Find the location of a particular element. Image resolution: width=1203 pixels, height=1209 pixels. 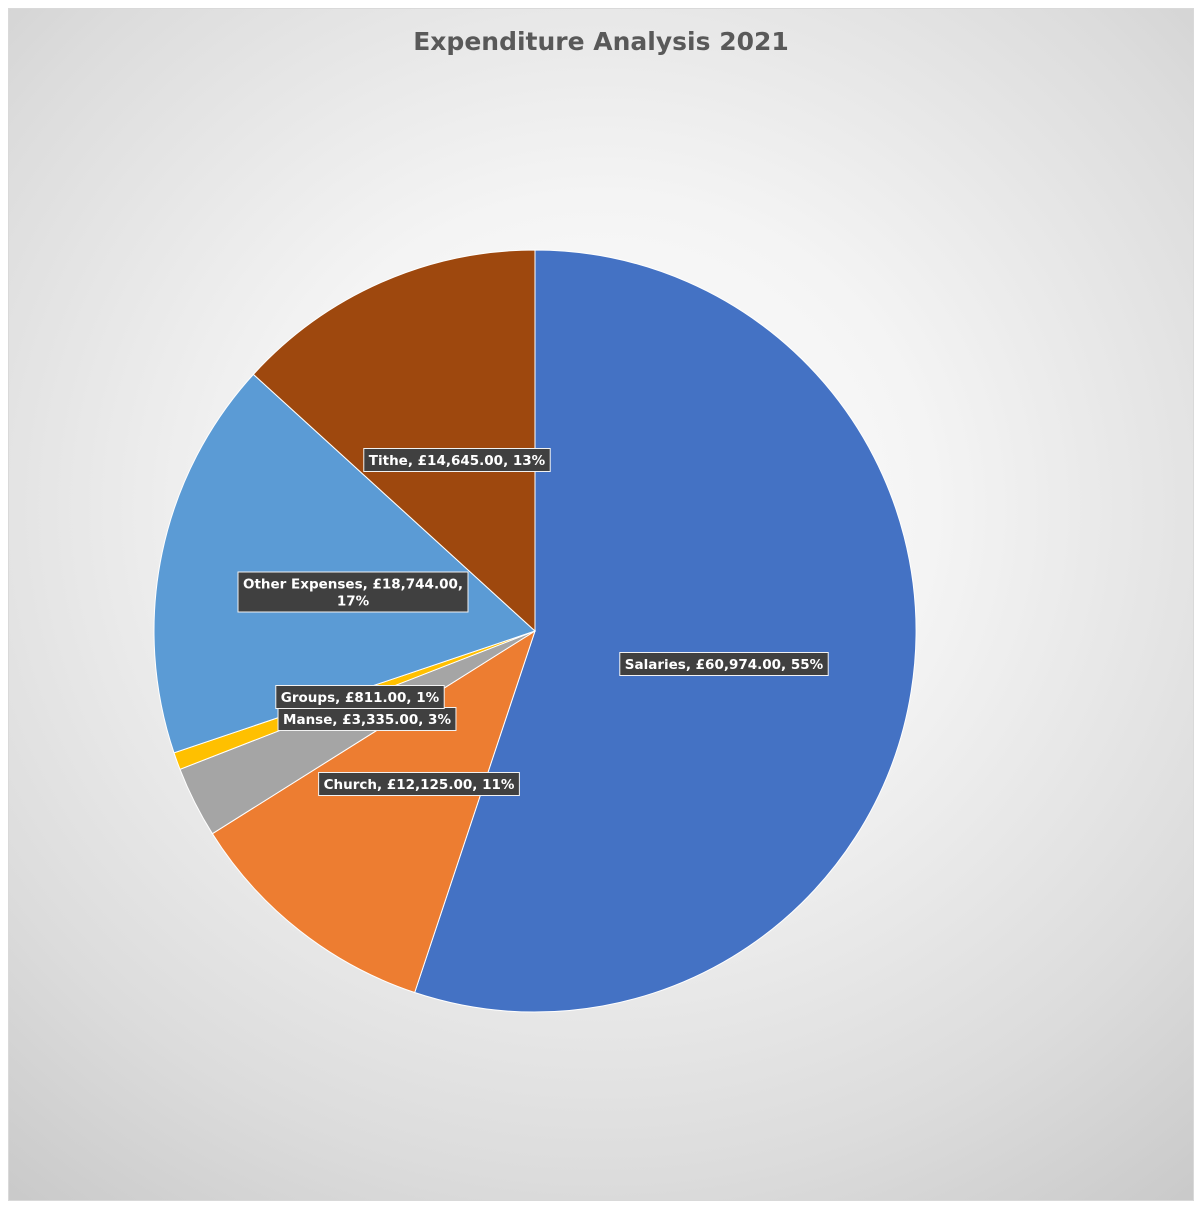

chart-title: Expenditure Analysis 2021 is located at coordinates (601, 41).